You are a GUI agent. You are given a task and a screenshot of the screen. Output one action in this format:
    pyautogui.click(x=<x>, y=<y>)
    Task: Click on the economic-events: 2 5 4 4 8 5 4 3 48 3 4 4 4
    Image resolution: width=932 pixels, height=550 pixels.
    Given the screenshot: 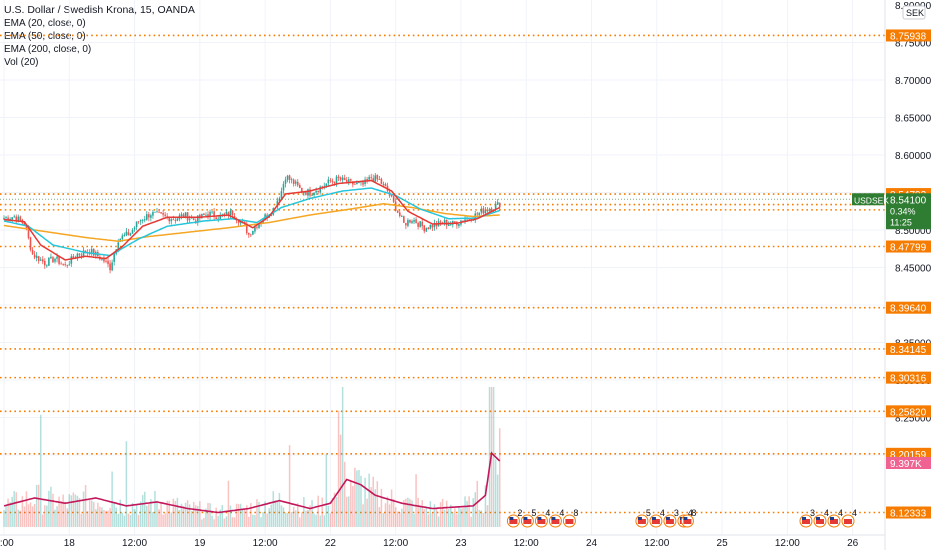 What is the action you would take?
    pyautogui.click(x=682, y=517)
    